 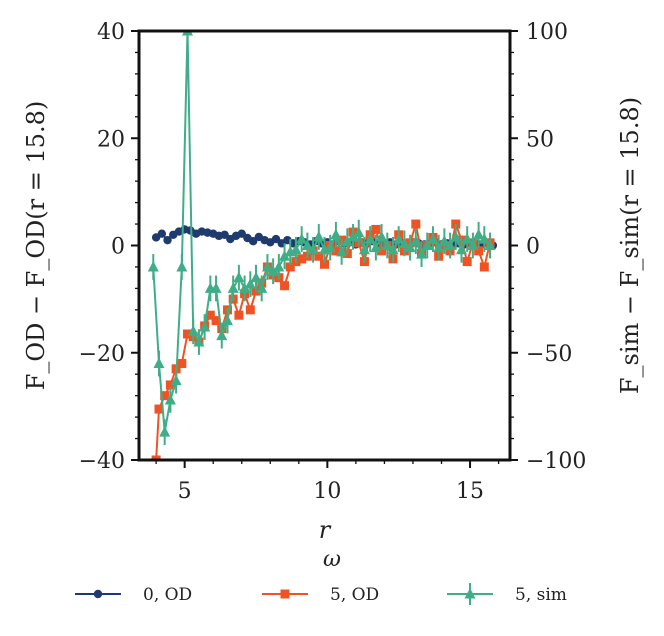 What do you see at coordinates (470, 491) in the screenshot?
I see `x-tick-label: 15` at bounding box center [470, 491].